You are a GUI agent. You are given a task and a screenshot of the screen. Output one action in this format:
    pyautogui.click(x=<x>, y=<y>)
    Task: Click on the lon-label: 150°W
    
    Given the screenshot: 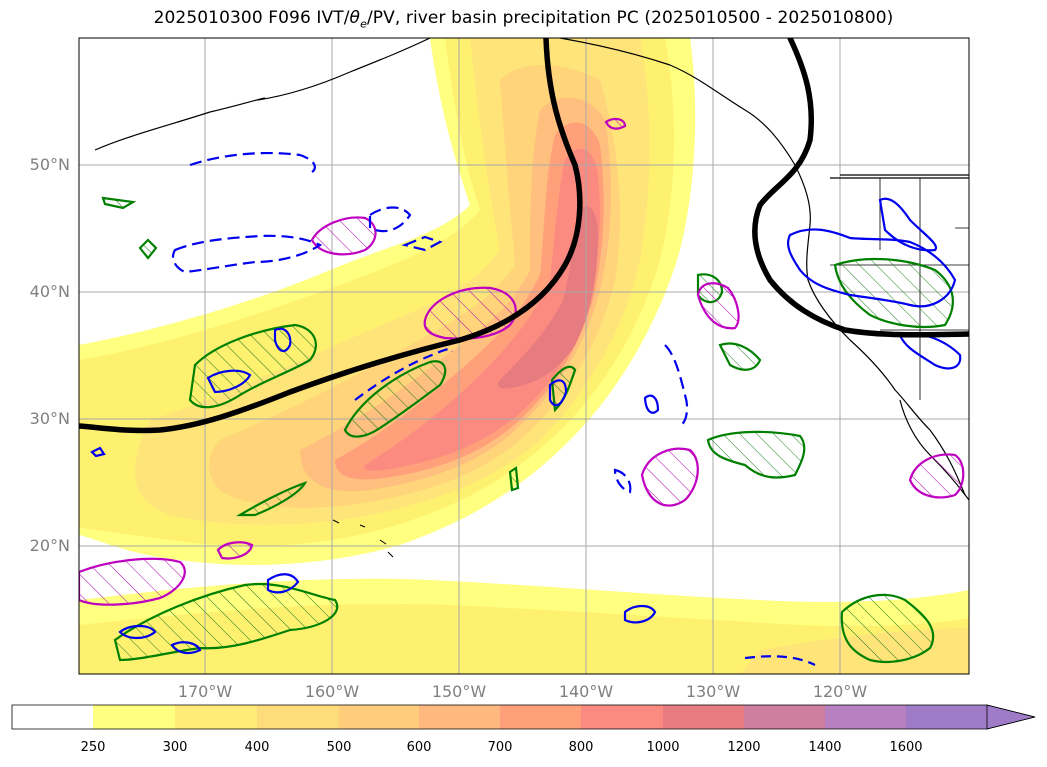 What is the action you would take?
    pyautogui.click(x=459, y=691)
    